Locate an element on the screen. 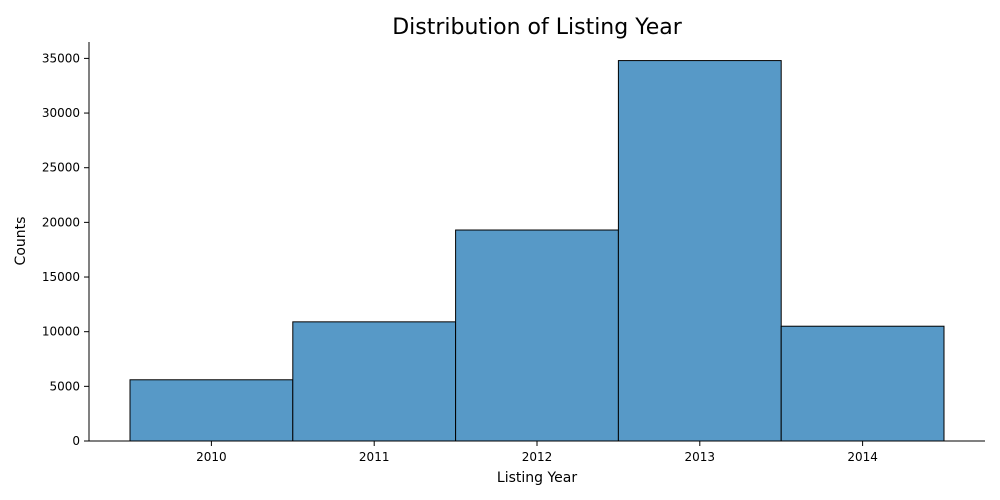  y-tick-label: 10000 is located at coordinates (61, 332).